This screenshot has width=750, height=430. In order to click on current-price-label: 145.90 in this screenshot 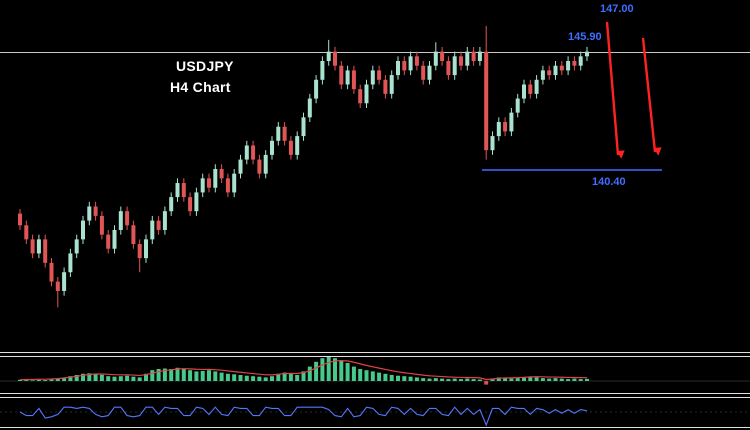, I will do `click(585, 37)`.